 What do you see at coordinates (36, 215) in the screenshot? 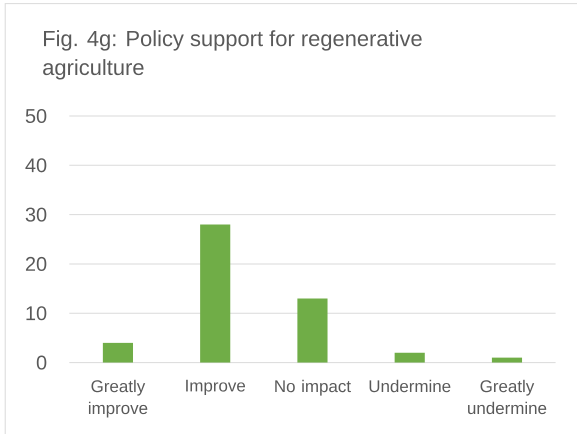
I see `y-tick-label: 30` at bounding box center [36, 215].